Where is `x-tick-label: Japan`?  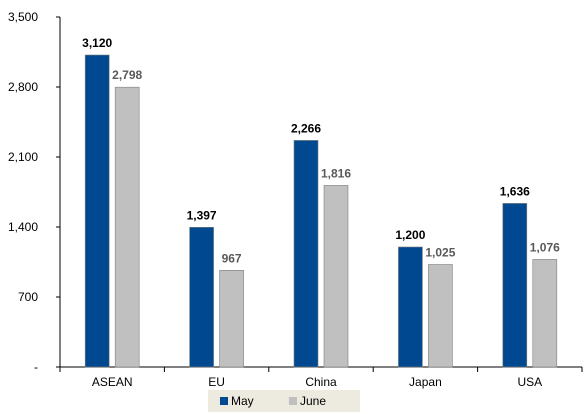 x-tick-label: Japan is located at coordinates (425, 382).